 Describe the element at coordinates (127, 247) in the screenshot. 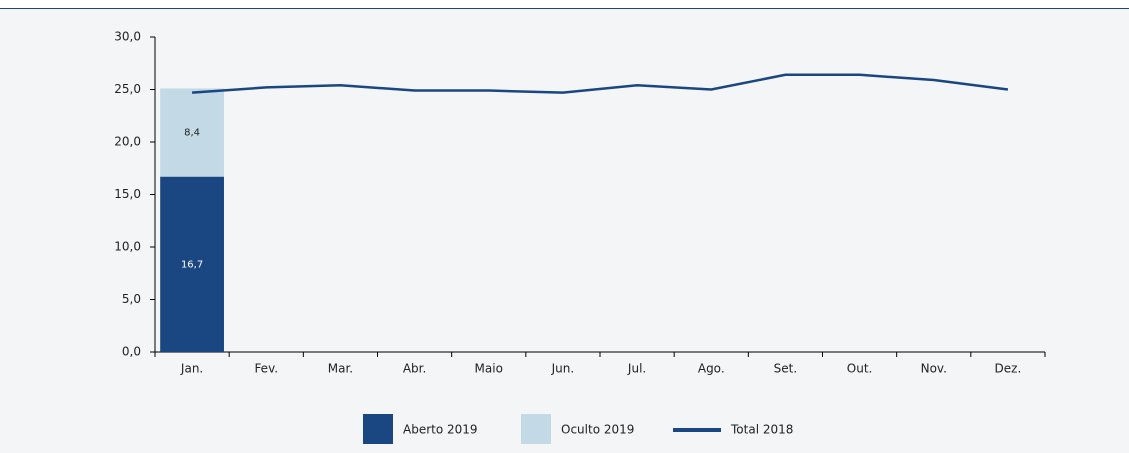

I see `y-tick-label: 10,0` at that location.